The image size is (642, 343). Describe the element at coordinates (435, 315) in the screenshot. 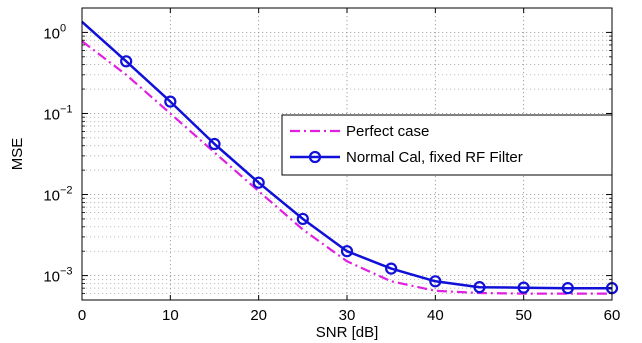

I see `x-tick-label: 40` at that location.